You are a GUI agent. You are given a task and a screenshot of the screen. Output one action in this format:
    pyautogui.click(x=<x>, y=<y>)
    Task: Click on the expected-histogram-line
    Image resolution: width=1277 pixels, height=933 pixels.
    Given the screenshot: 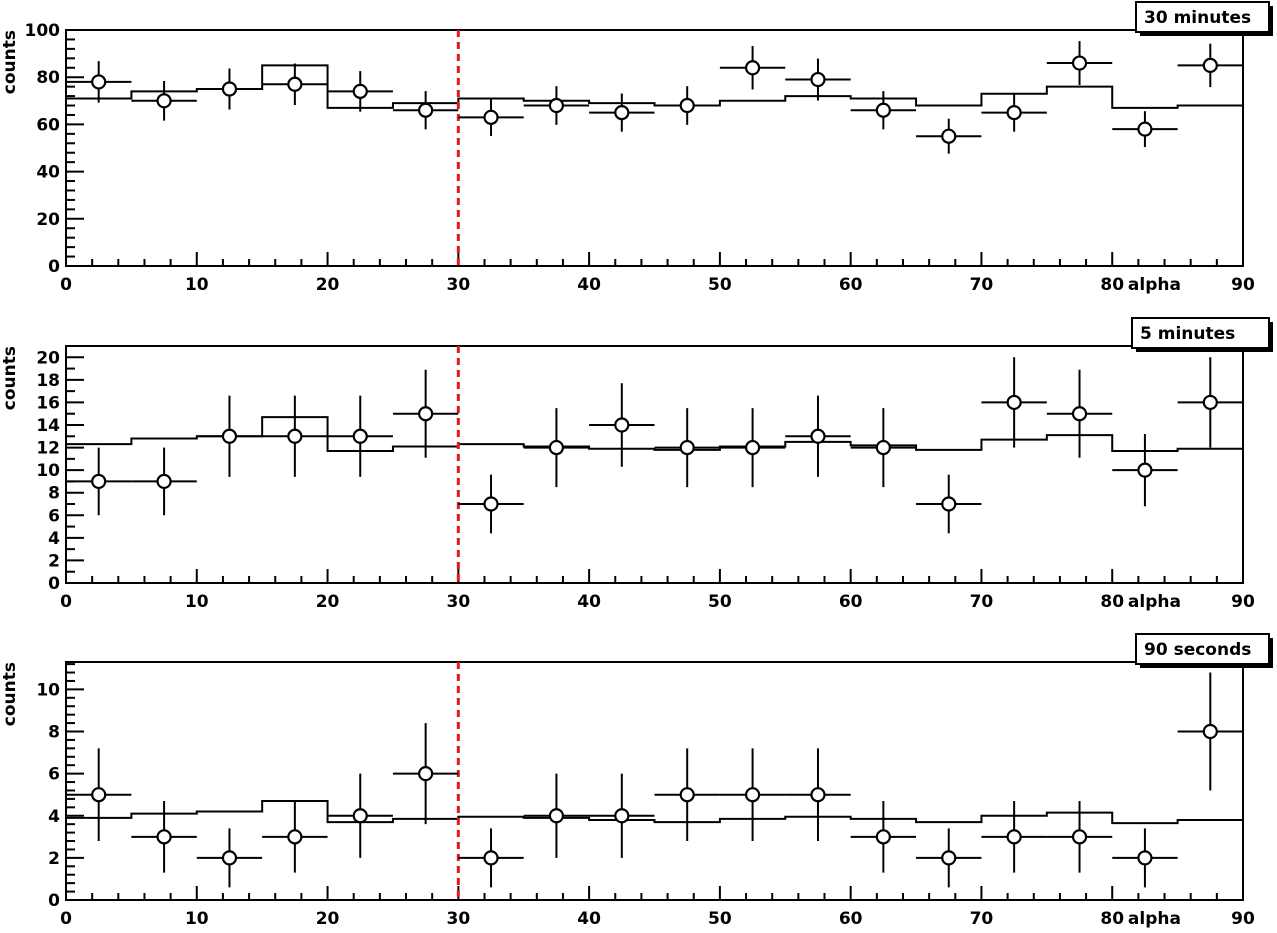 What is the action you would take?
    pyautogui.click(x=654, y=434)
    